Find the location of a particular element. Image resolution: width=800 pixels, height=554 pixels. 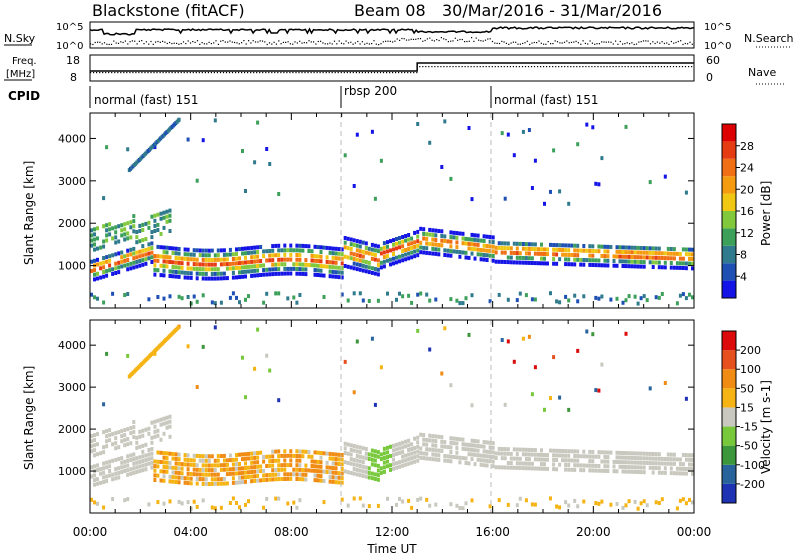

x-axis-labels: 00:00 04:00 08:00 12:00 16:00 20:00 00:00 is located at coordinates (392, 532).